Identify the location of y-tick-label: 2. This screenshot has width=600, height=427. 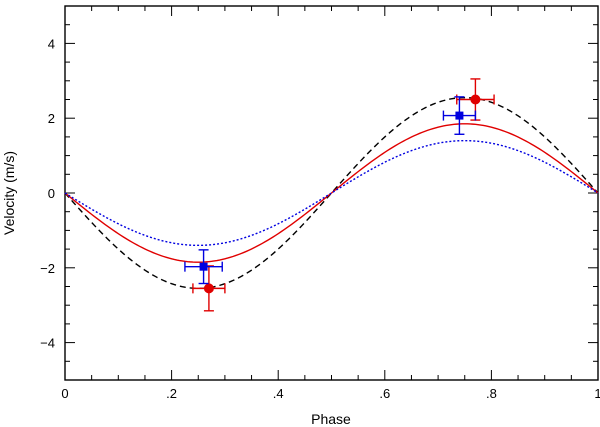
(51, 118).